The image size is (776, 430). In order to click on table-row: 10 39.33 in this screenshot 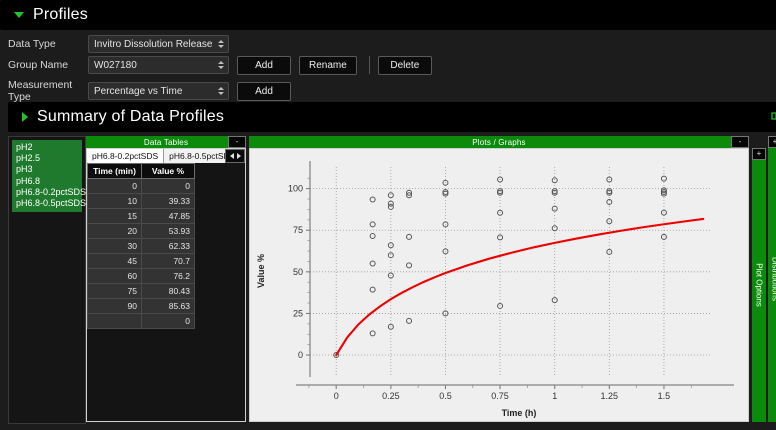, I will do `click(141, 201)`.